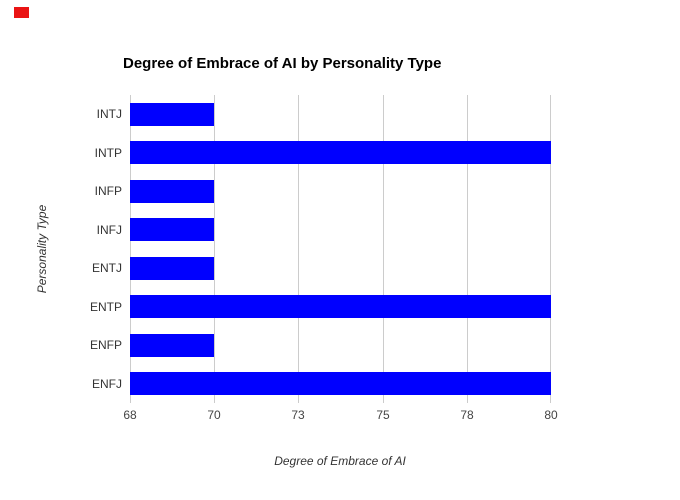 This screenshot has width=680, height=500. I want to click on bar-infp, so click(172, 191).